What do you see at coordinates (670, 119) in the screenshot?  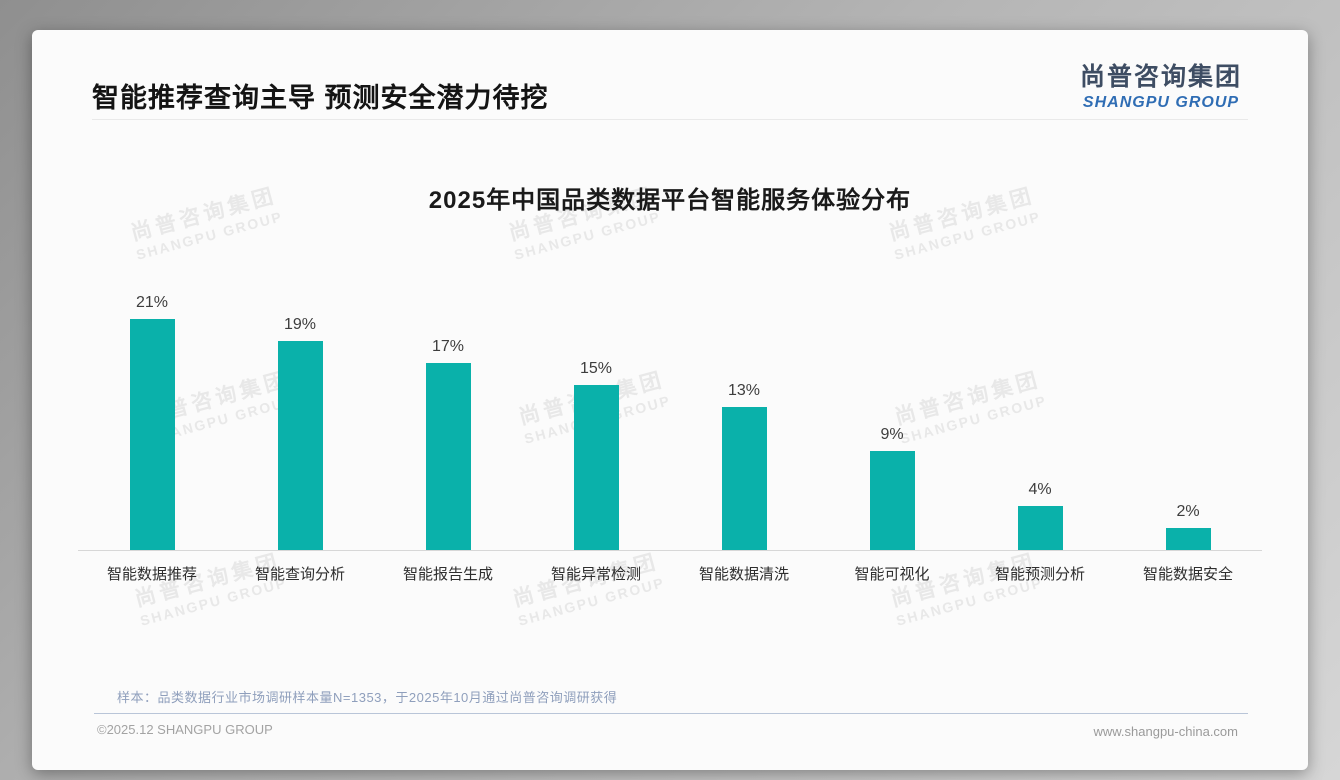 I see `header-divider` at bounding box center [670, 119].